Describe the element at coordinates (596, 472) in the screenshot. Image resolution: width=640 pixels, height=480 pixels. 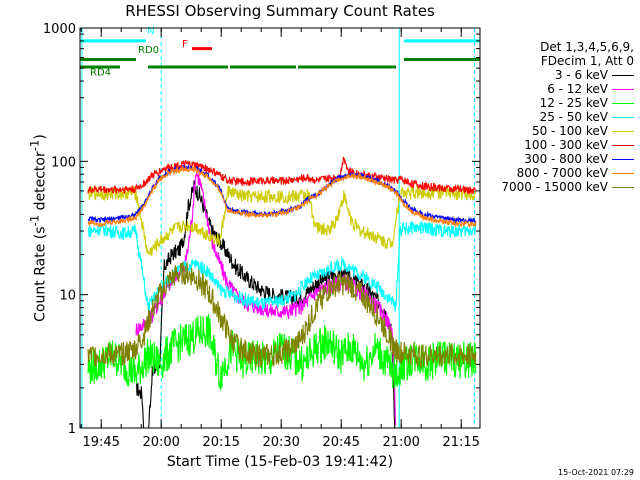
I see `timestamp: 15-Oct-2021 07:29` at that location.